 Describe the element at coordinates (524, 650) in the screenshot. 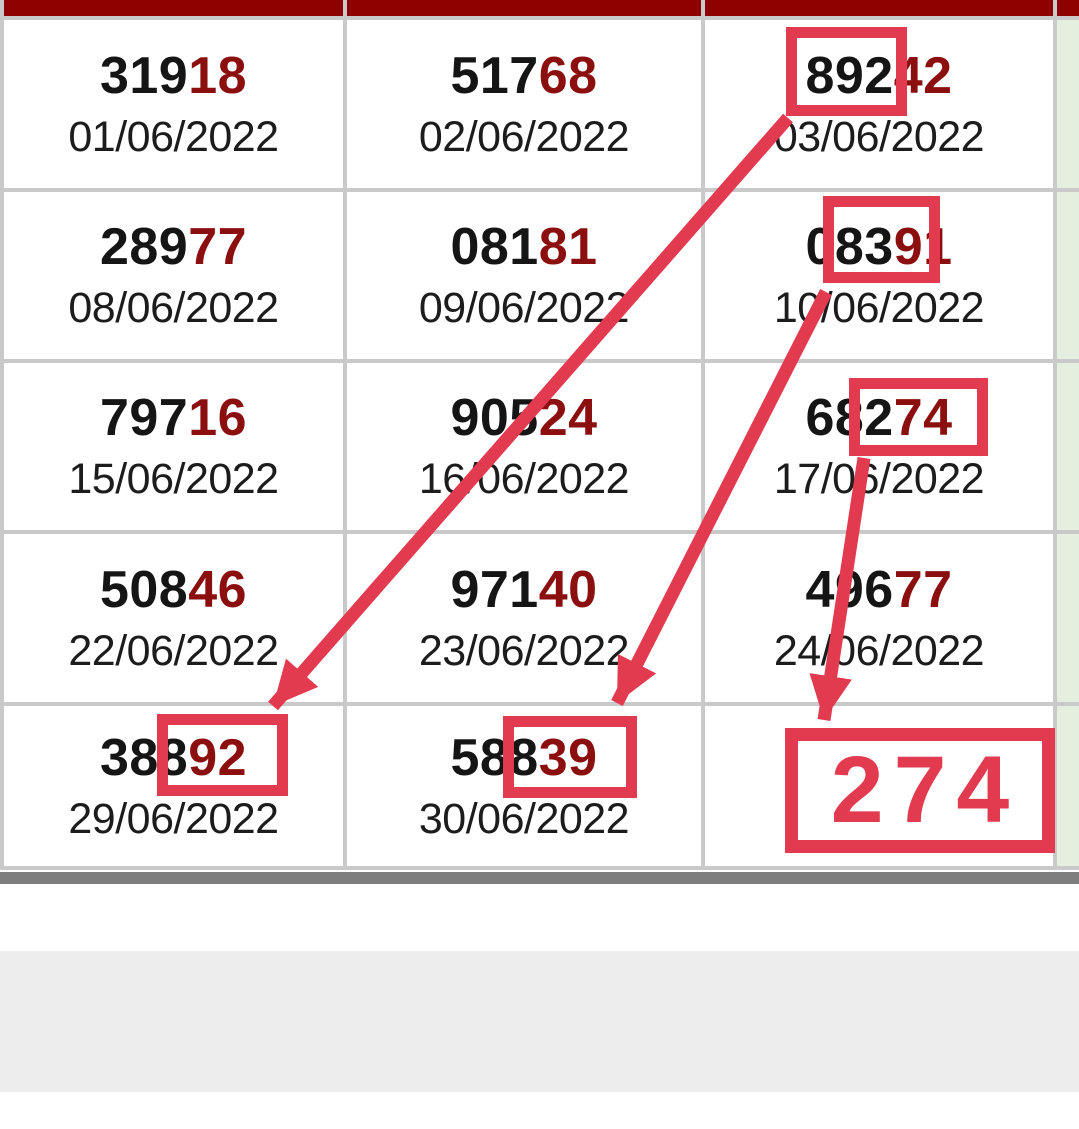

I see `draw-date: 23/06/2022` at that location.